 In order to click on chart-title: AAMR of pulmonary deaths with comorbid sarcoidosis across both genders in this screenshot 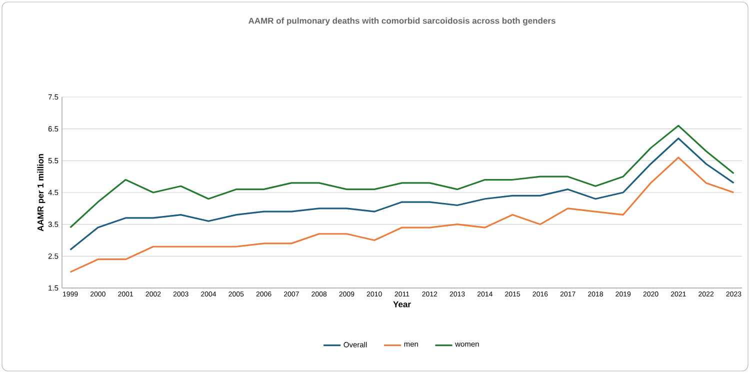, I will do `click(402, 22)`.